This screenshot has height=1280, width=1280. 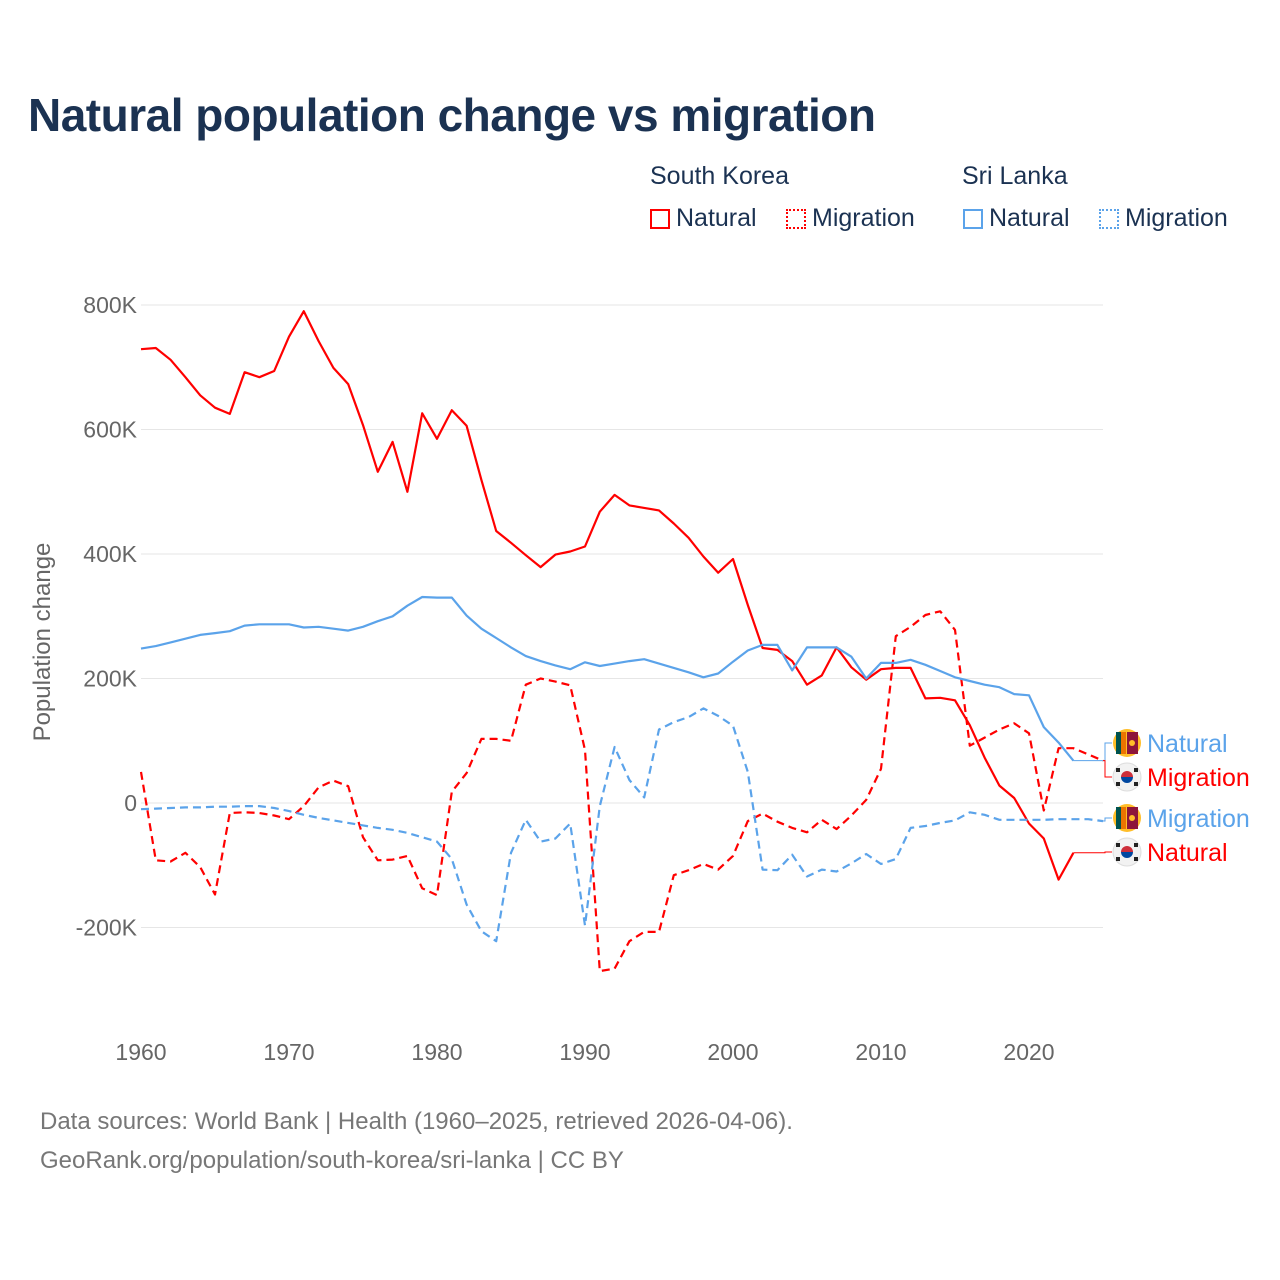 What do you see at coordinates (607, 678) in the screenshot?
I see `series-line-sri-lanka-natural` at bounding box center [607, 678].